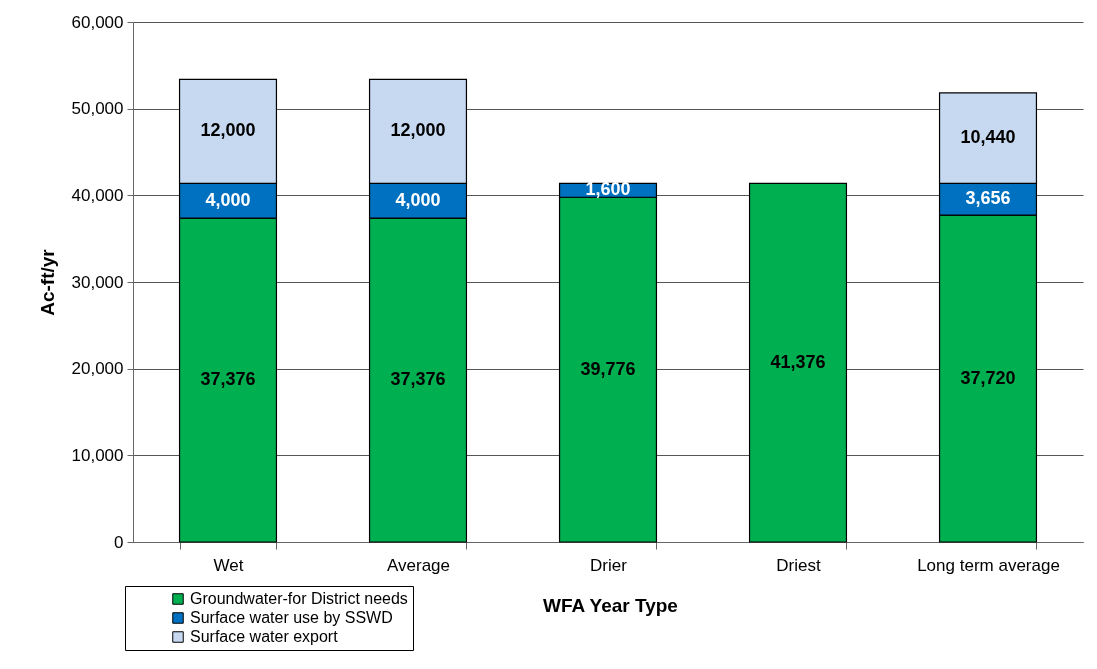 This screenshot has height=669, width=1097. I want to click on x-tick-label: Drier, so click(609, 565).